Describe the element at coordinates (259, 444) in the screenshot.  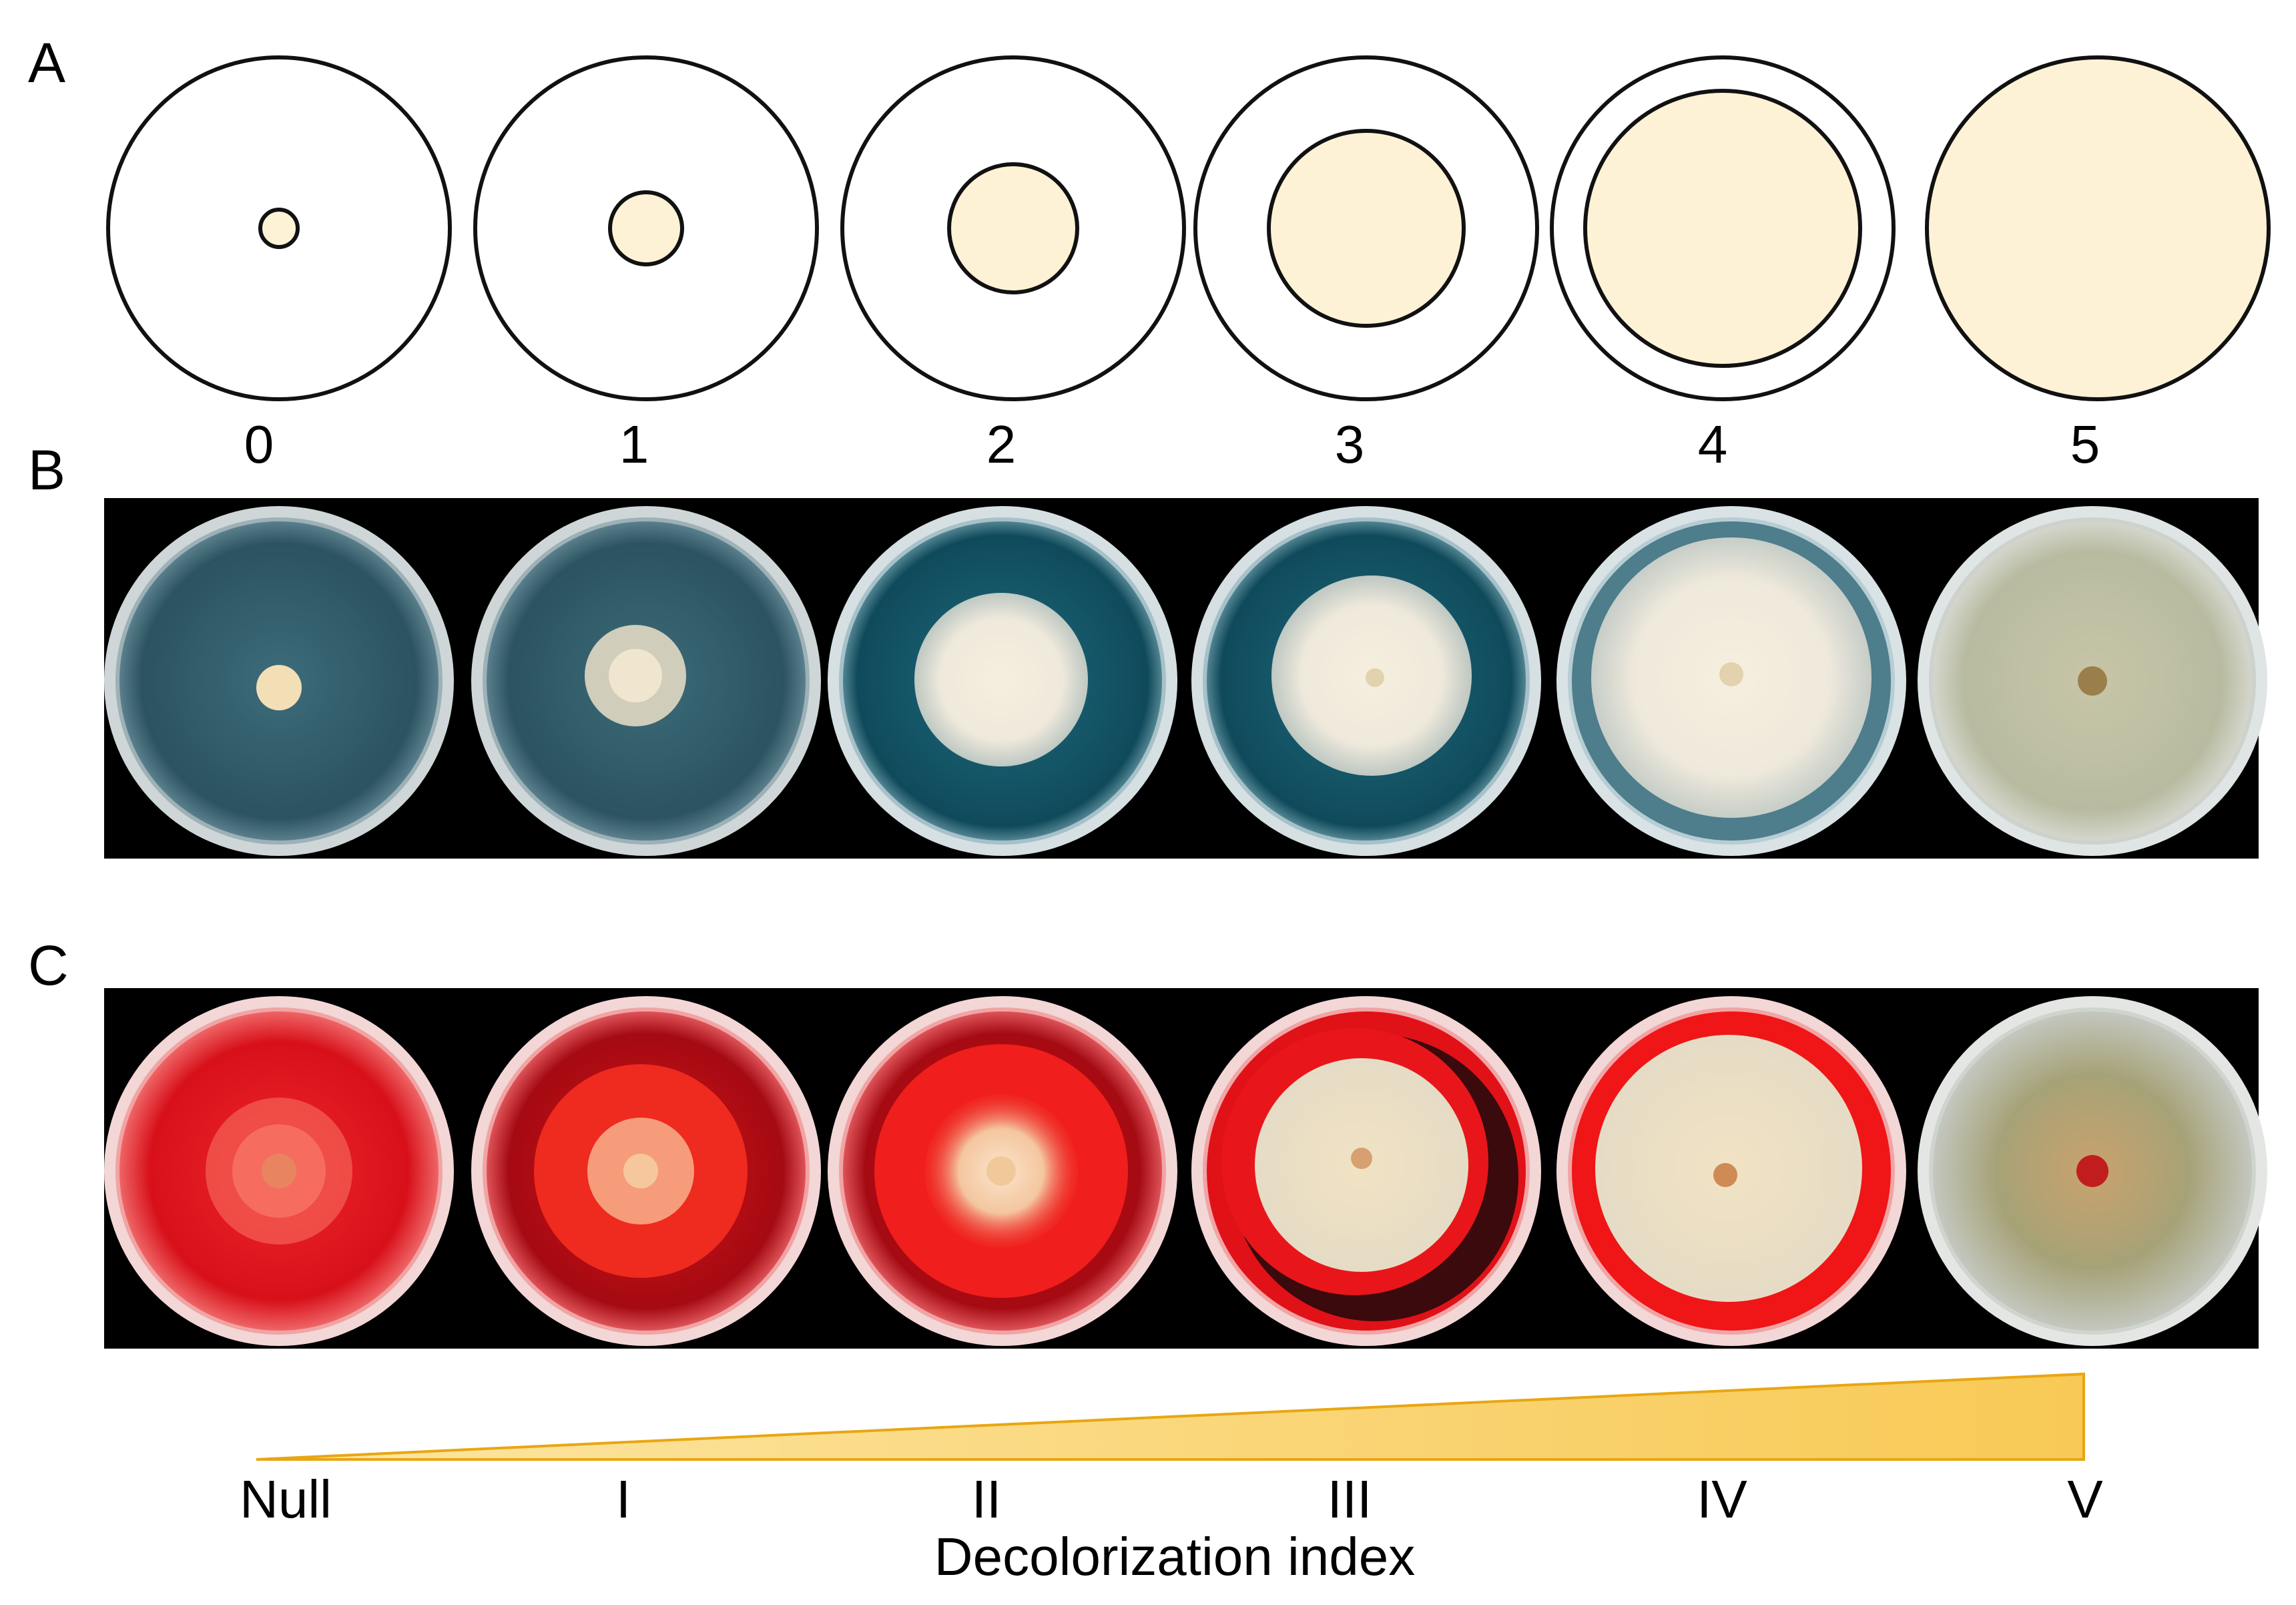
I see `scale-label-0: 0` at that location.